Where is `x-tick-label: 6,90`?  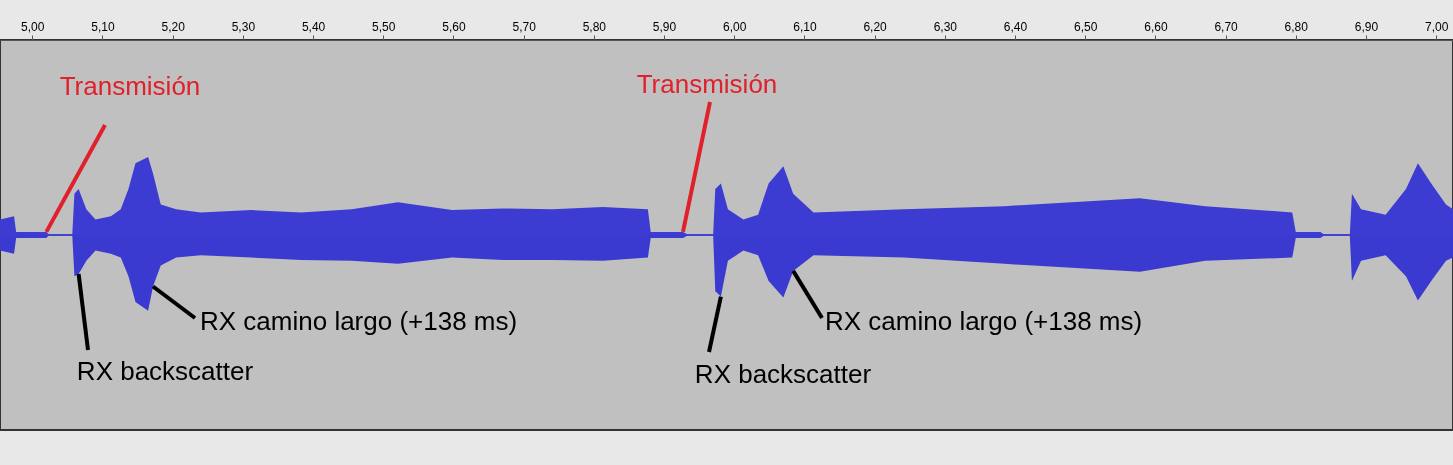 x-tick-label: 6,90 is located at coordinates (1366, 26).